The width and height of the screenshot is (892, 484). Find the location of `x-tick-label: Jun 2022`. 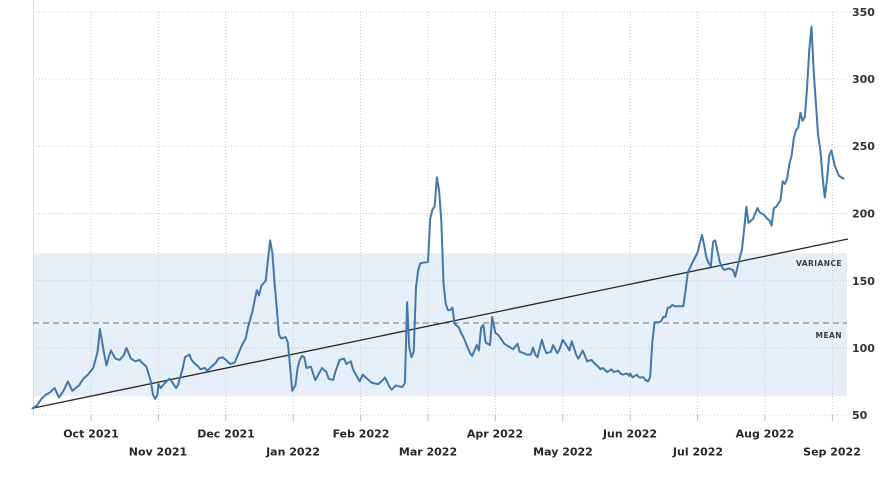

x-tick-label: Jun 2022 is located at coordinates (629, 434).